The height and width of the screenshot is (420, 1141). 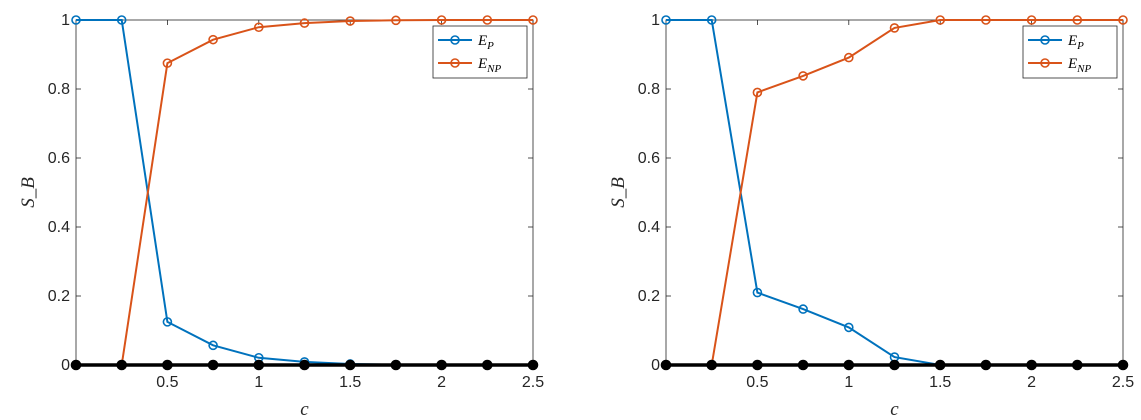 What do you see at coordinates (533, 382) in the screenshot?
I see `x-tick-label: 2.5` at bounding box center [533, 382].